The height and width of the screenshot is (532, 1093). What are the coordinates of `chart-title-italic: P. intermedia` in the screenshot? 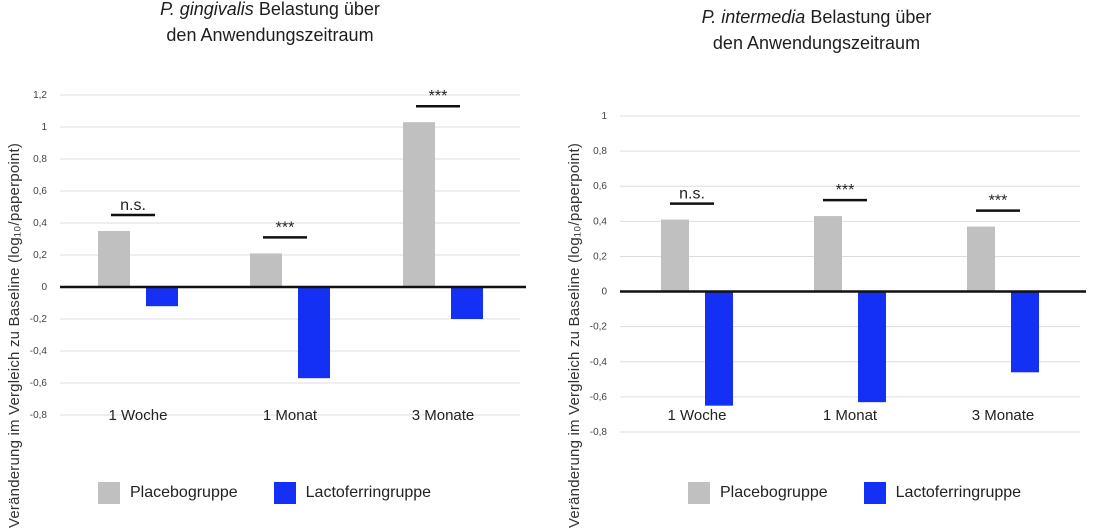 It's located at (753, 17).